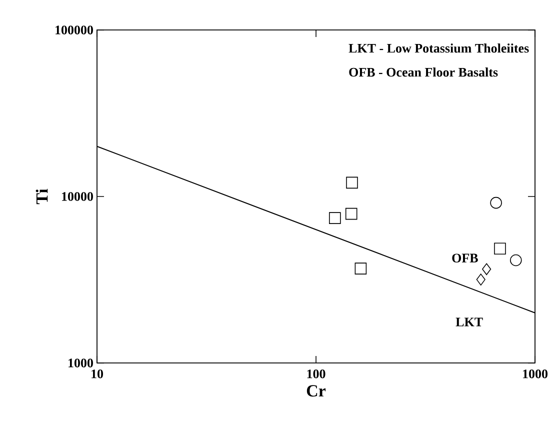 The width and height of the screenshot is (553, 438). What do you see at coordinates (80, 363) in the screenshot?
I see `y-tick-label: 1000` at bounding box center [80, 363].